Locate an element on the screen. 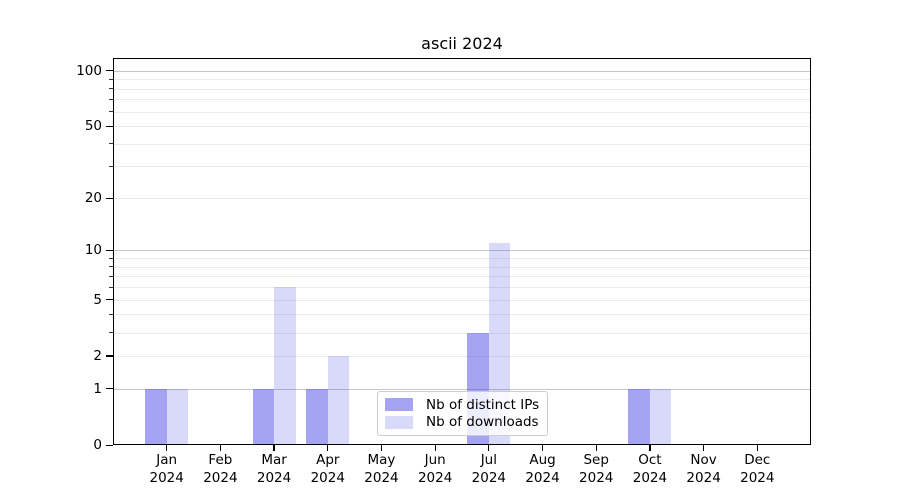 This screenshot has height=500, width=900. legend: Nb of distinct IPs Nb of downloads is located at coordinates (462, 413).